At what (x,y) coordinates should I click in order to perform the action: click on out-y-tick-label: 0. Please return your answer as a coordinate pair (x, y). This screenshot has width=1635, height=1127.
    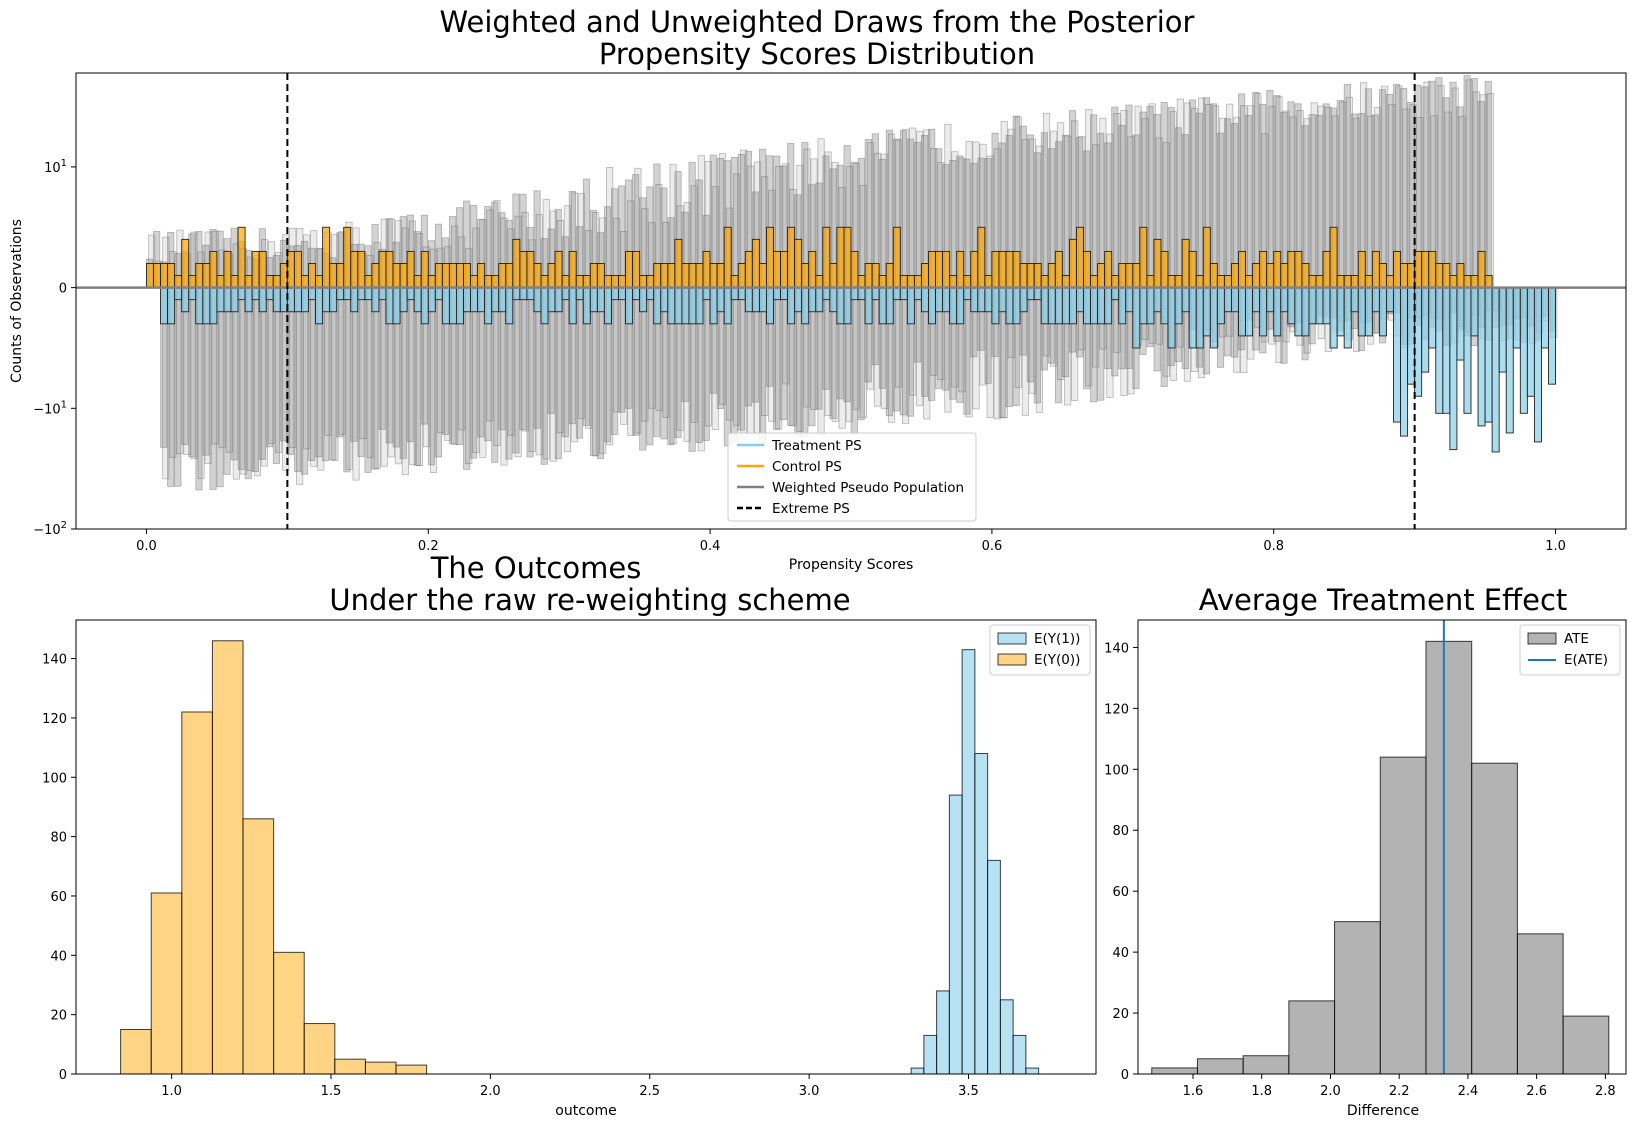
    Looking at the image, I should click on (63, 1075).